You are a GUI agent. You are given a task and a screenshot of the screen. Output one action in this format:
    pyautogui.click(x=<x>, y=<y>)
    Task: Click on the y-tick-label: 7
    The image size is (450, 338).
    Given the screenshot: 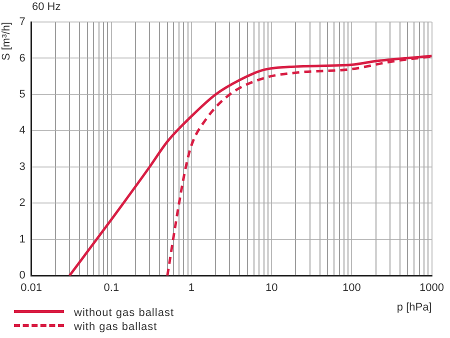 What is the action you would take?
    pyautogui.click(x=22, y=22)
    